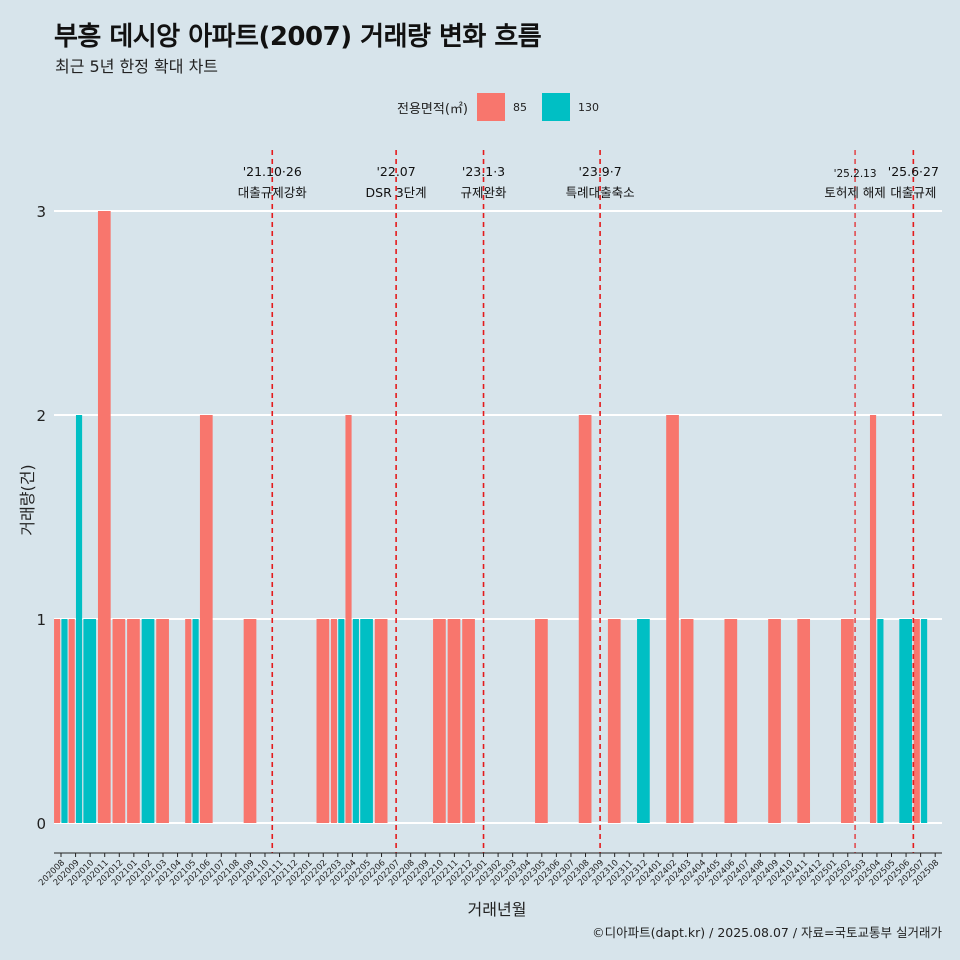 This screenshot has height=960, width=960. Describe the element at coordinates (600, 192) in the screenshot. I see `event-text-label: 특례대출축소` at that location.